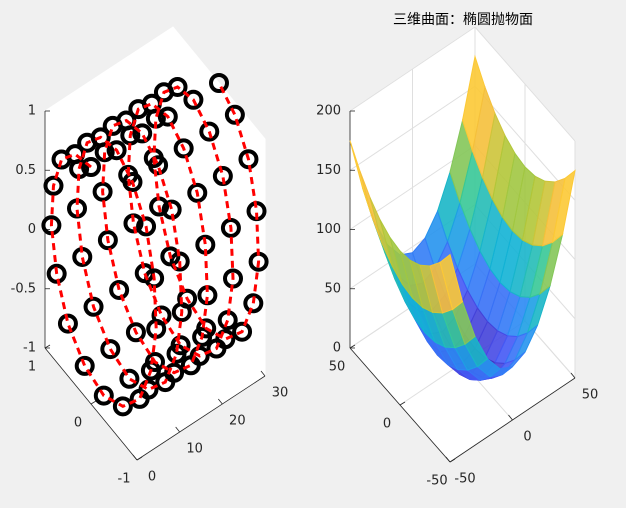  I want to click on x-tick-label: -50, so click(464, 479).